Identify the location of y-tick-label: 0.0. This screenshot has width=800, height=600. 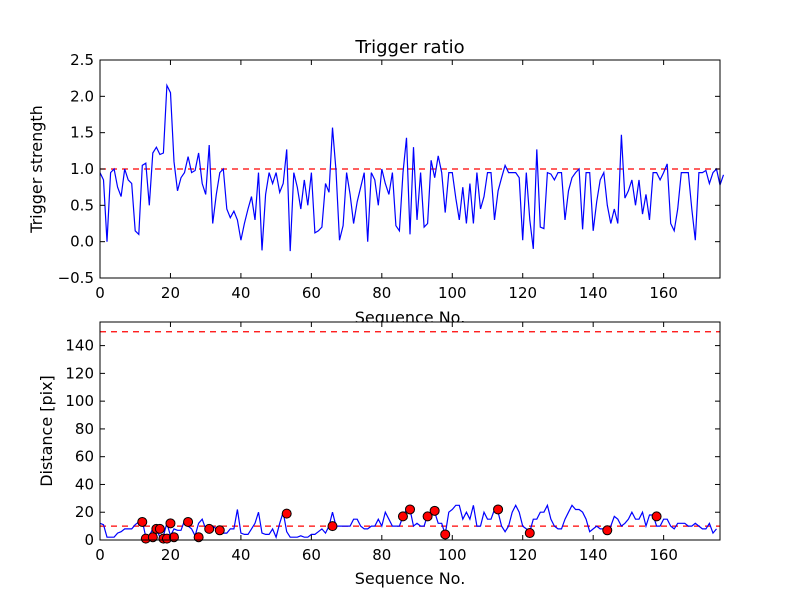
(82, 242).